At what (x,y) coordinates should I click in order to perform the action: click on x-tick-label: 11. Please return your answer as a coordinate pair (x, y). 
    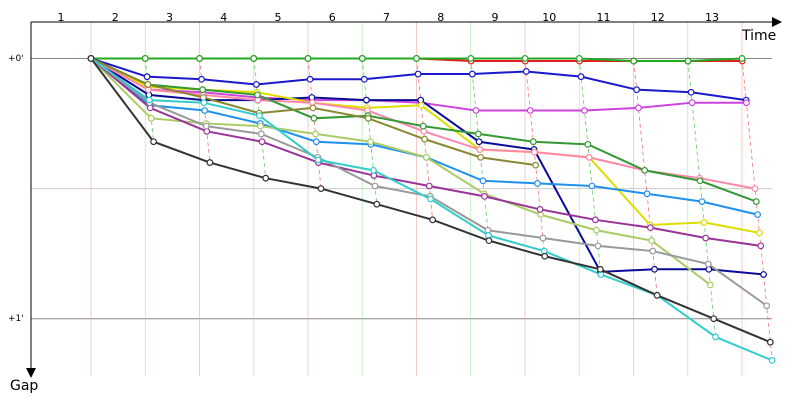
    Looking at the image, I should click on (604, 17).